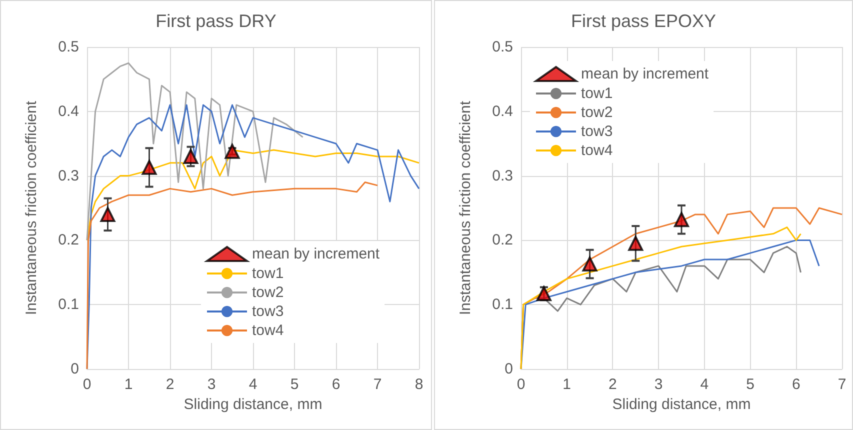 The width and height of the screenshot is (853, 430). What do you see at coordinates (216, 21) in the screenshot?
I see `chart-title: First pass DRY` at bounding box center [216, 21].